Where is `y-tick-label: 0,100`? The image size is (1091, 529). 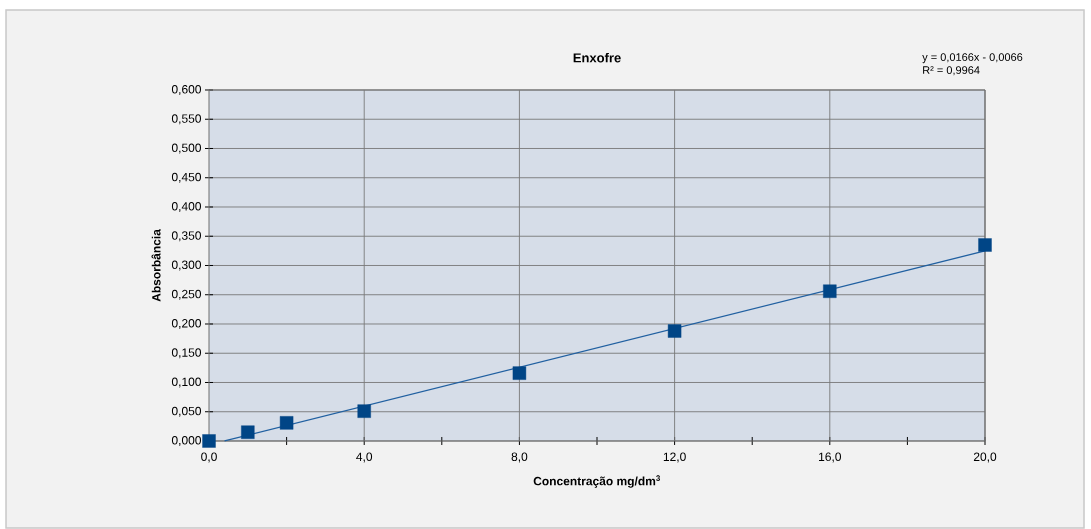 y-tick-label: 0,100 is located at coordinates (186, 382).